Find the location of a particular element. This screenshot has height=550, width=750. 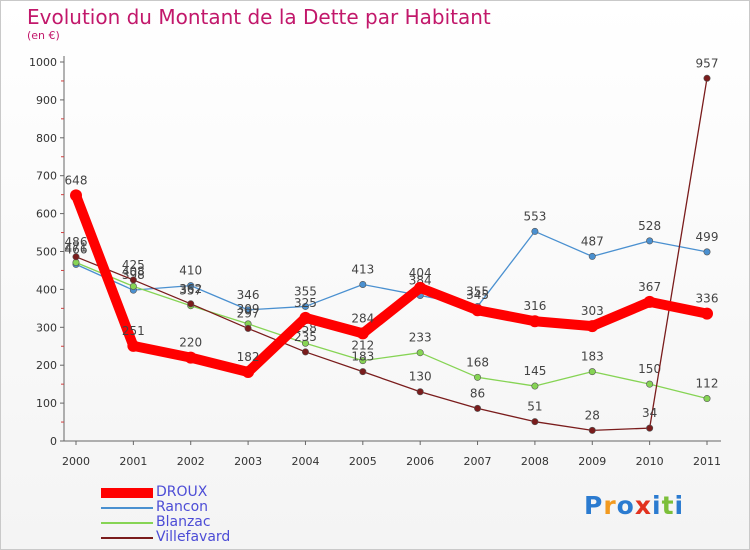

data-label-droux: 303 is located at coordinates (592, 311).